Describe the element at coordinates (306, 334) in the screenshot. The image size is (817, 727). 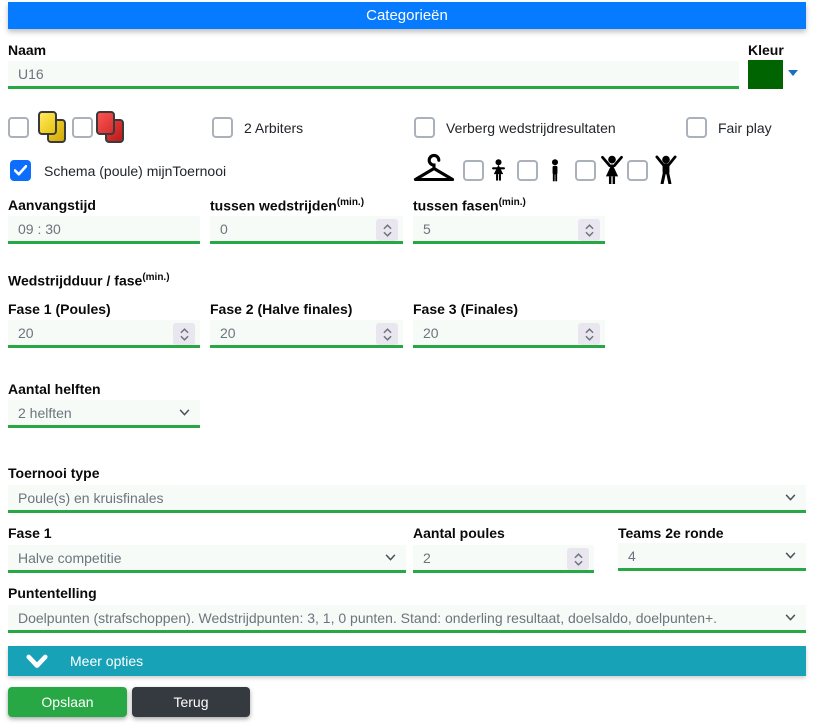
I see `fase2-duur-input: 20` at that location.